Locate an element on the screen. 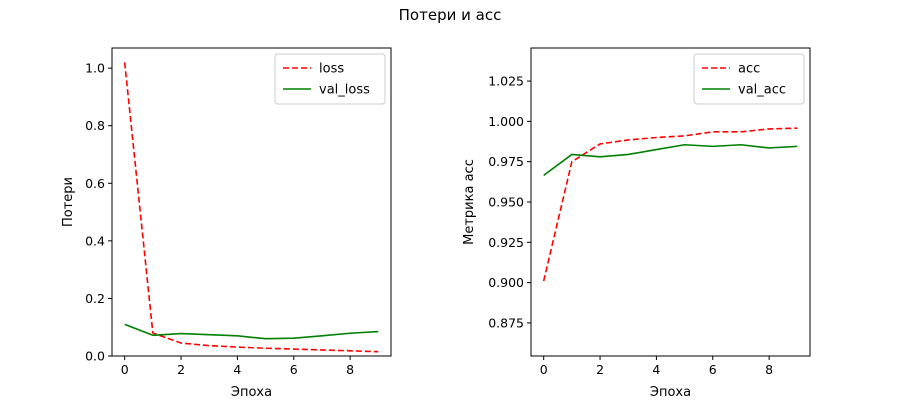 The height and width of the screenshot is (400, 900). y-tick-label: 0.8 is located at coordinates (95, 125).